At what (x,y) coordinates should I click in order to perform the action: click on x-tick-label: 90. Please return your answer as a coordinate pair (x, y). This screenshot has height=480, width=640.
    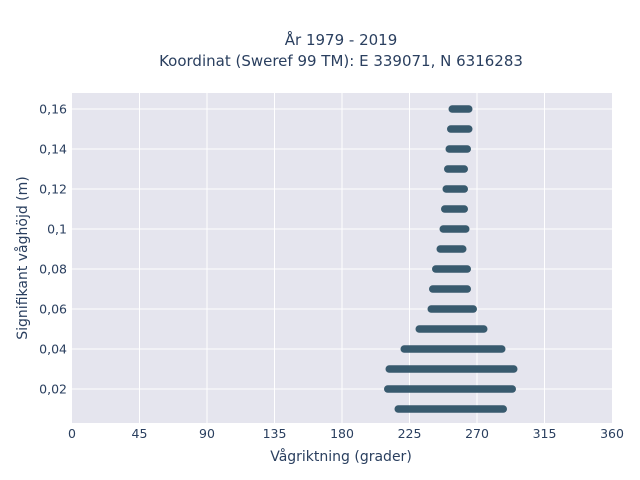
    Looking at the image, I should click on (207, 433).